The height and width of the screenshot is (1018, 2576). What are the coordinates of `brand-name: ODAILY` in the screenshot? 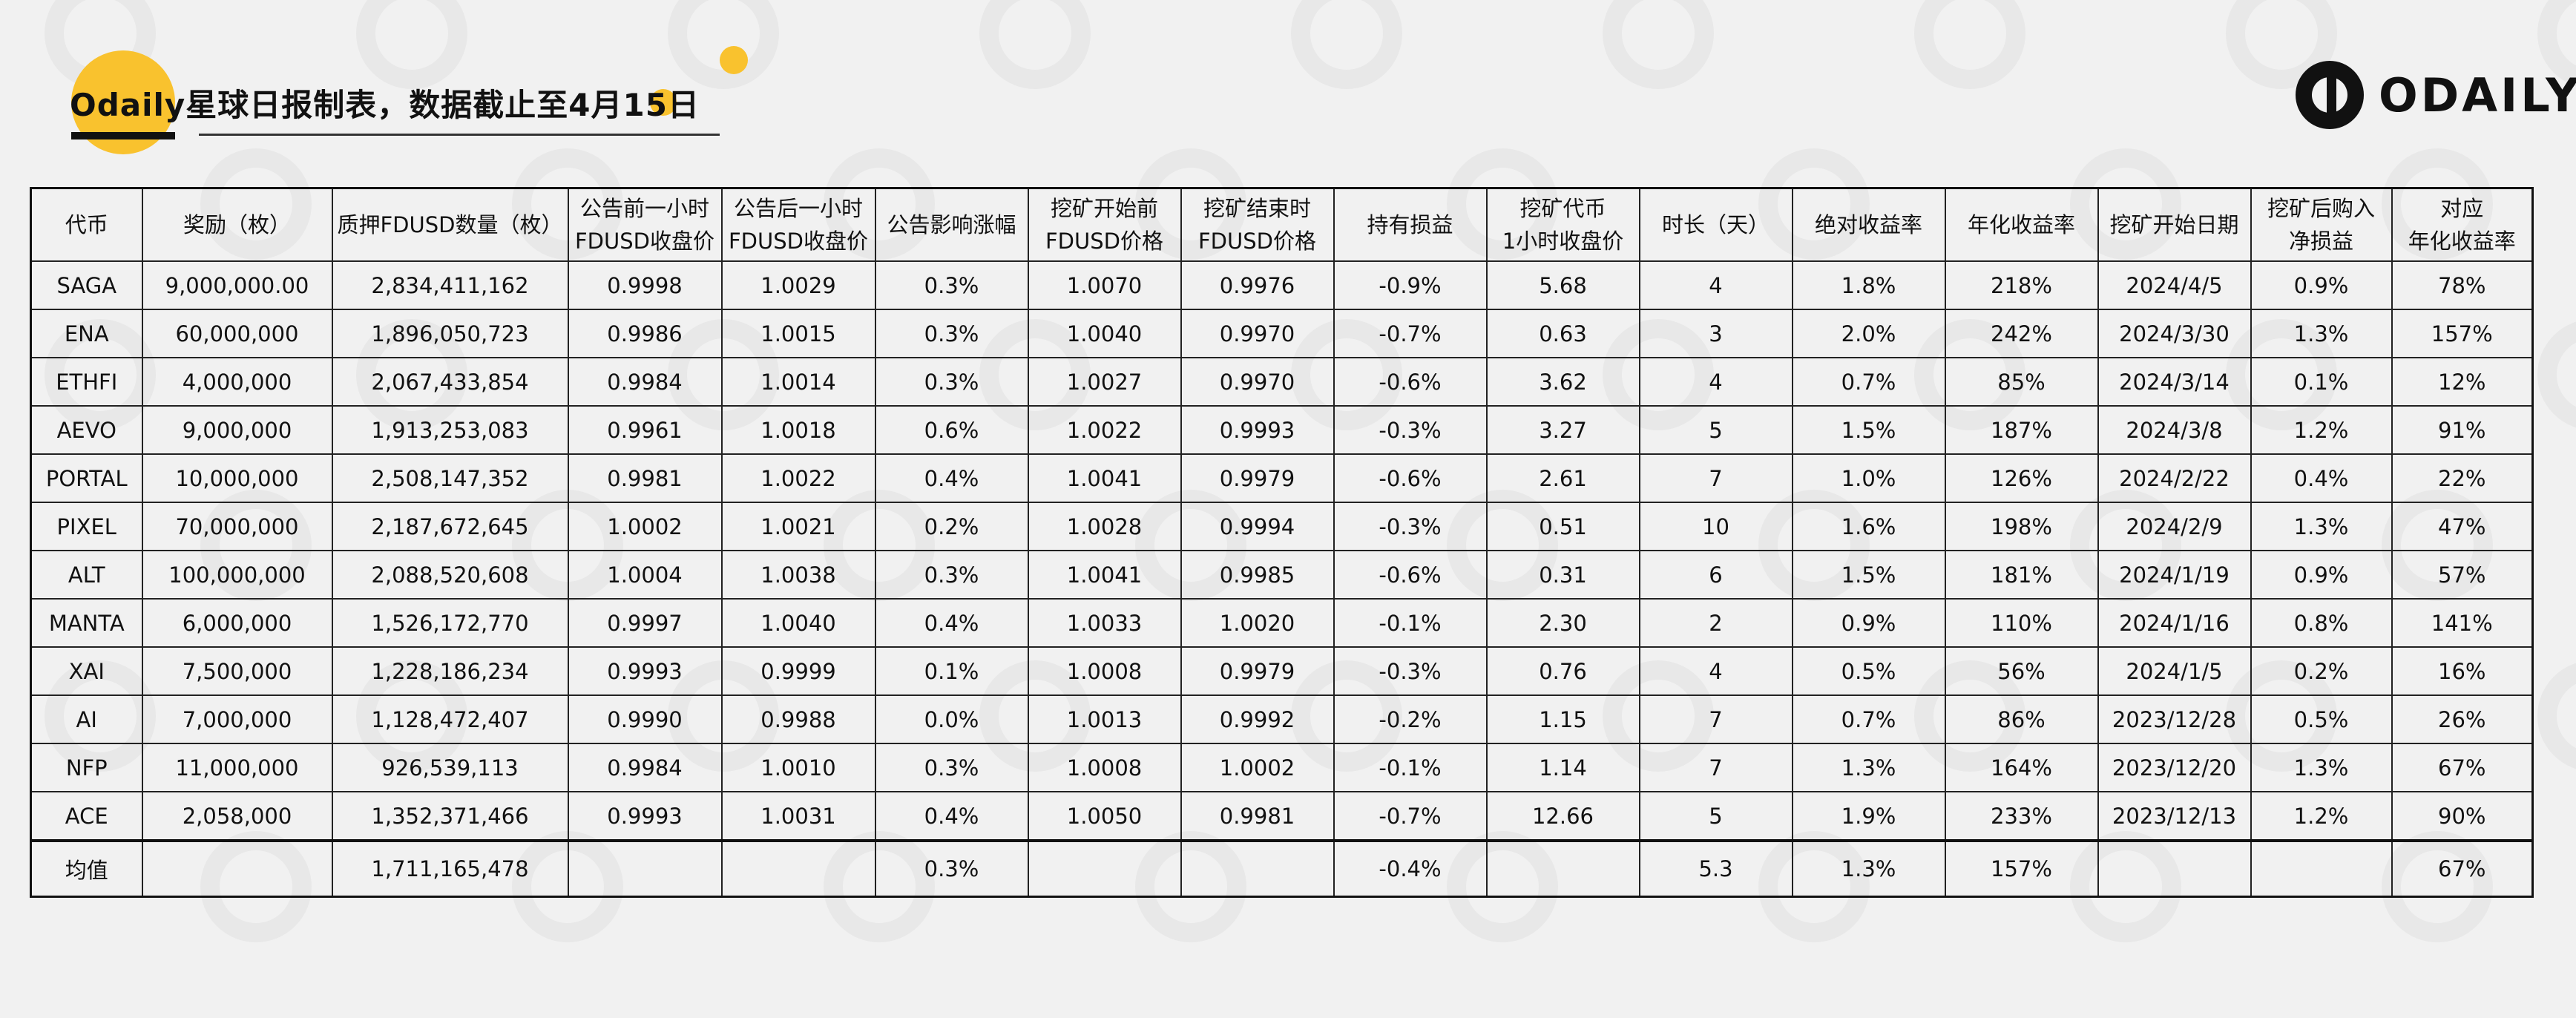 It's located at (2477, 95).